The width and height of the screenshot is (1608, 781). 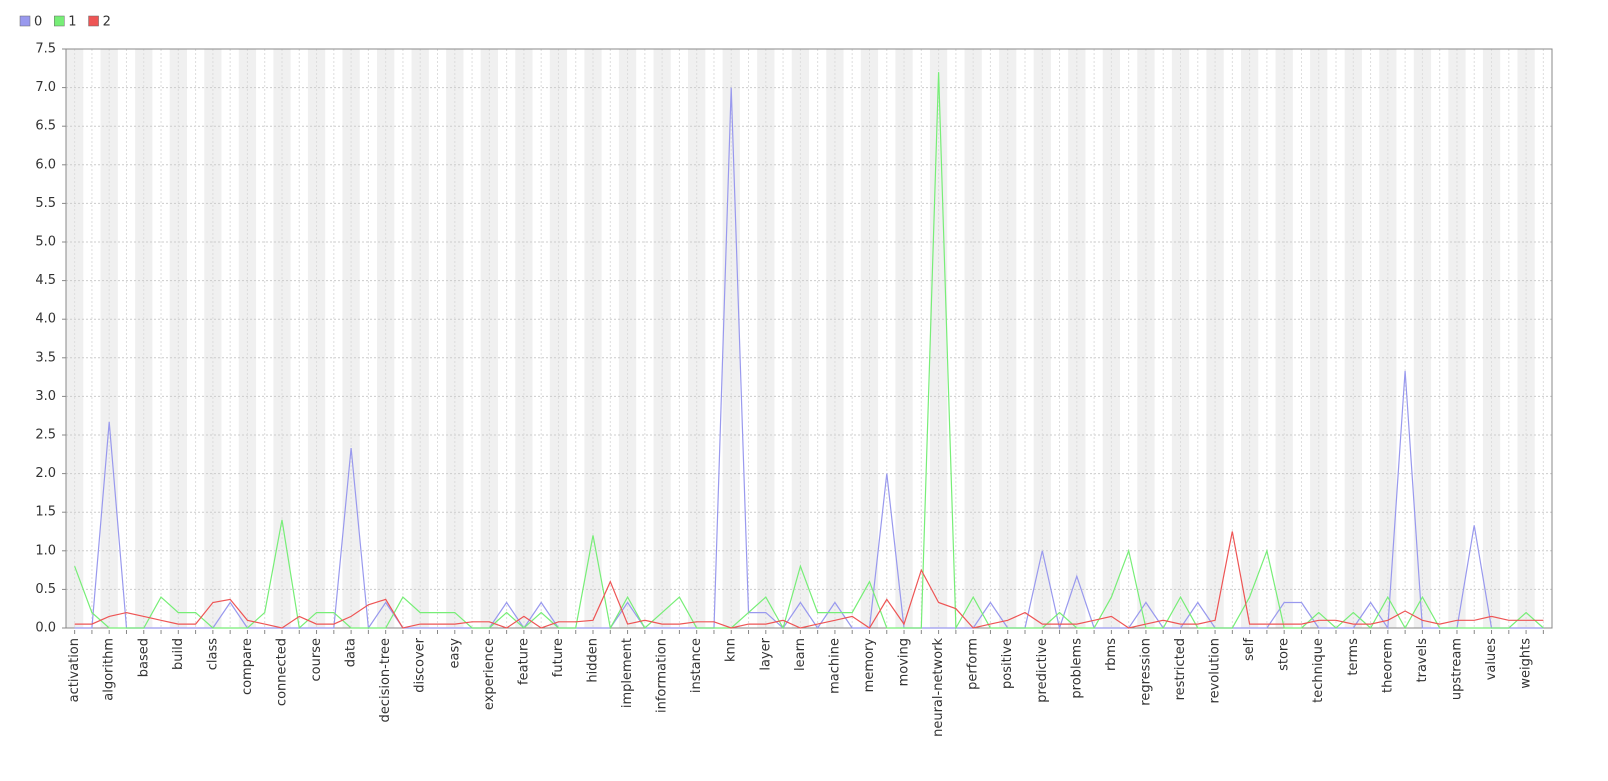 I want to click on x-tick-label: learn, so click(x=800, y=654).